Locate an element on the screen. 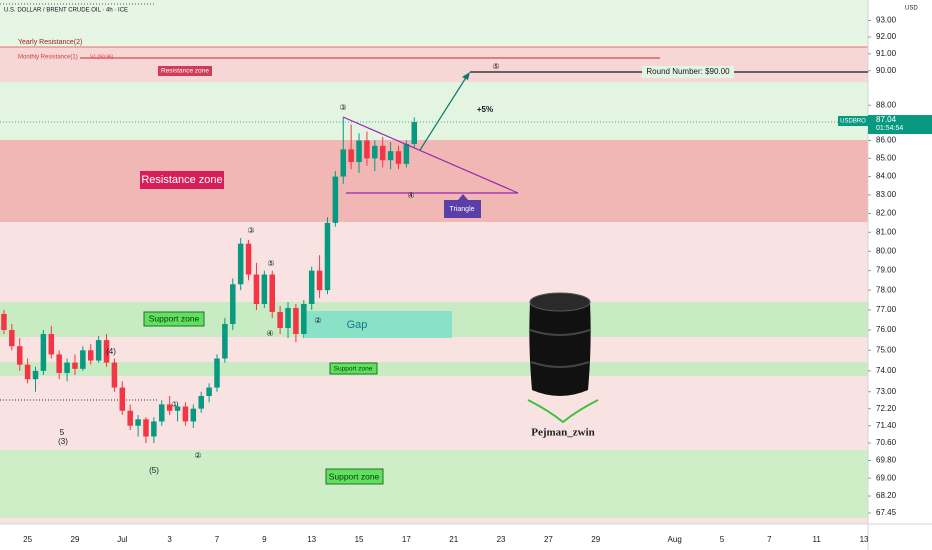 The height and width of the screenshot is (550, 932). x-tick-label: 9 is located at coordinates (264, 539).